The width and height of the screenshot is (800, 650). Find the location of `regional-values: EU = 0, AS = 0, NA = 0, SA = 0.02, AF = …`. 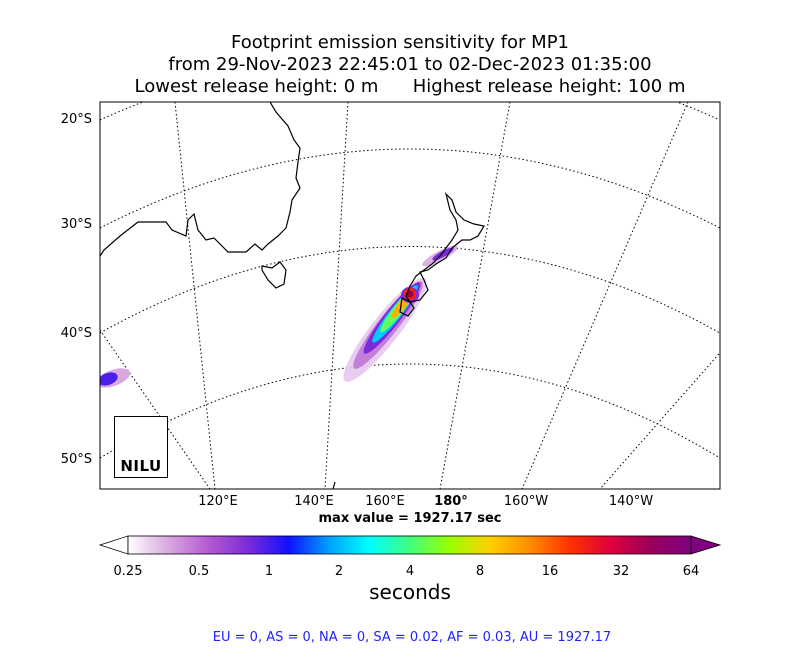

regional-values: EU = 0, AS = 0, NA = 0, SA = 0.02, AF = … is located at coordinates (412, 637).